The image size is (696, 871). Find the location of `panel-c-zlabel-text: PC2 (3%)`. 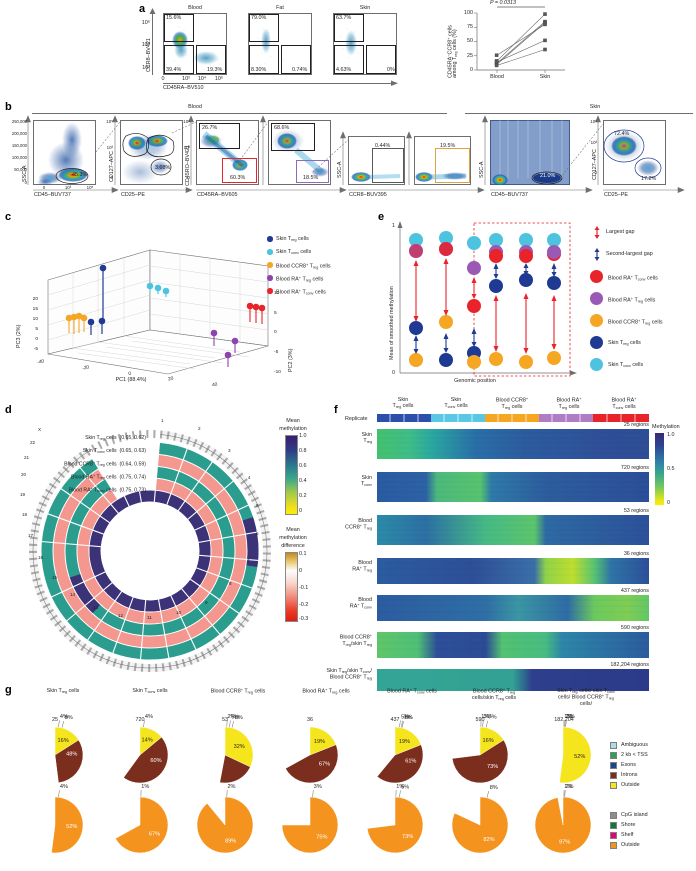

panel-c-zlabel-text: PC2 (3%) is located at coordinates (291, 360).